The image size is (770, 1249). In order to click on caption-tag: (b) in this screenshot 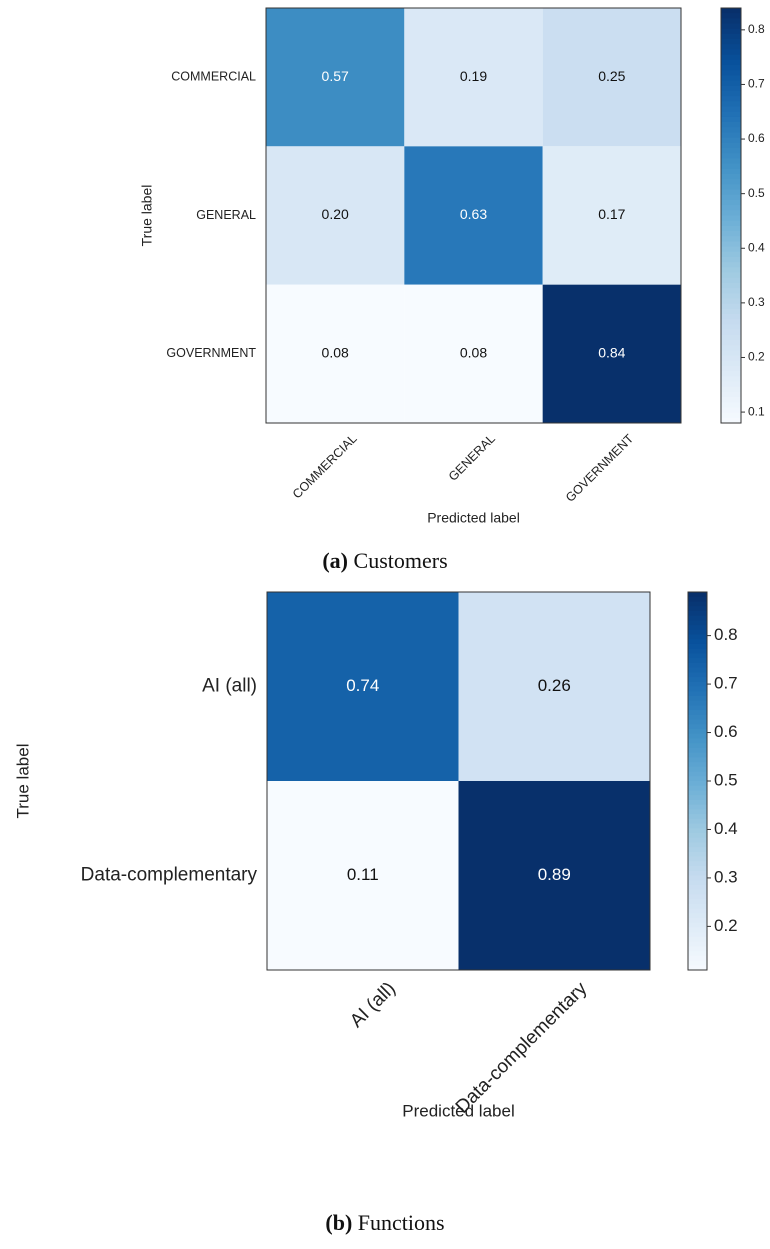, I will do `click(339, 1222)`.